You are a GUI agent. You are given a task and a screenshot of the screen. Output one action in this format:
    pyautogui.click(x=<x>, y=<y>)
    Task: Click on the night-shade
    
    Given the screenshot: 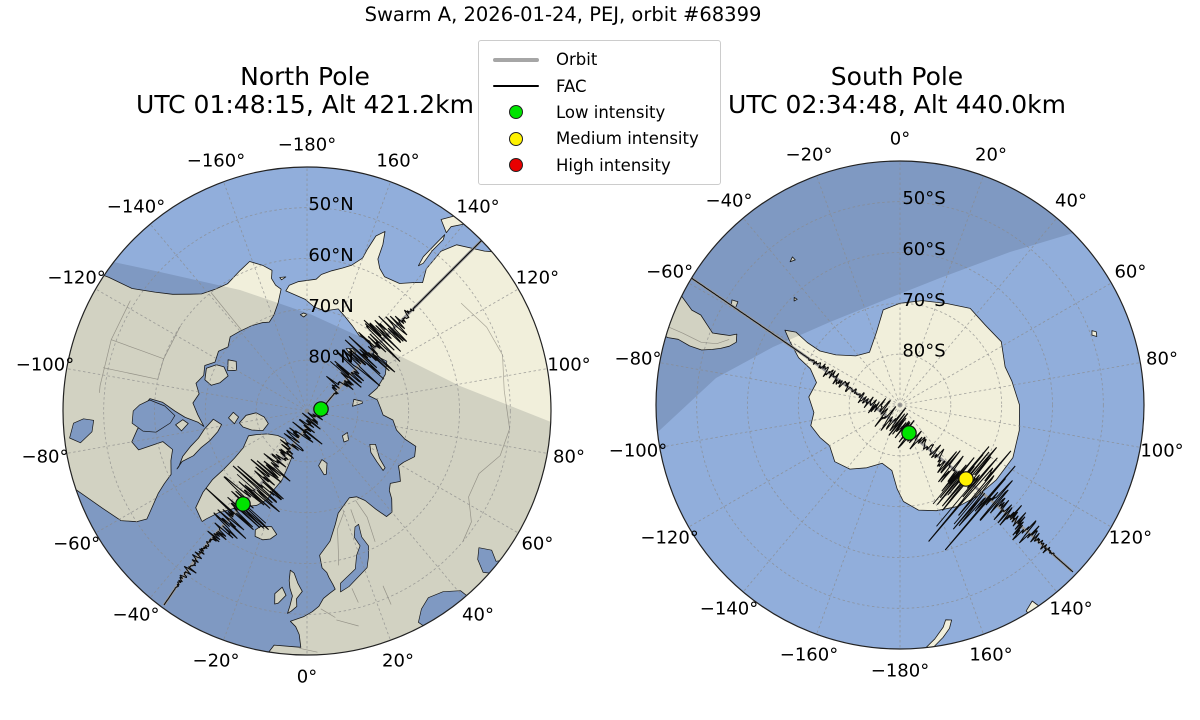 What is the action you would take?
    pyautogui.click(x=873, y=303)
    